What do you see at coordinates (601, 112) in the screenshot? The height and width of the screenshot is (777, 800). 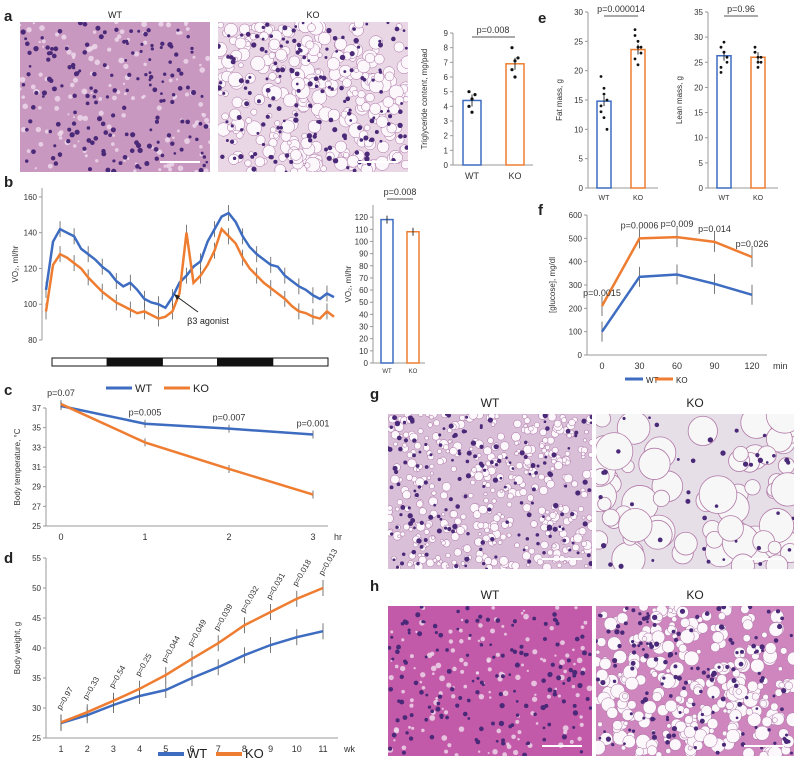 I see `chart-e1-point` at bounding box center [601, 112].